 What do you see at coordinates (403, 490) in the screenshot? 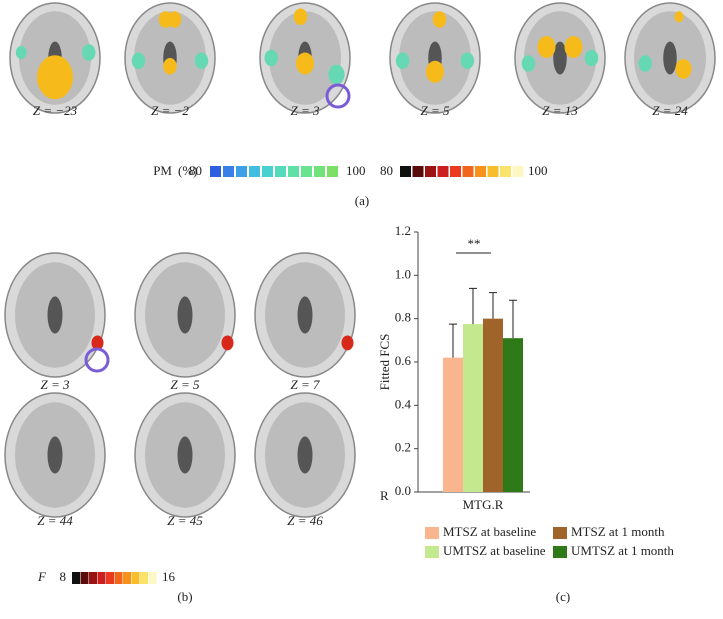
I see `y-tick-label: 0.0` at bounding box center [403, 490].